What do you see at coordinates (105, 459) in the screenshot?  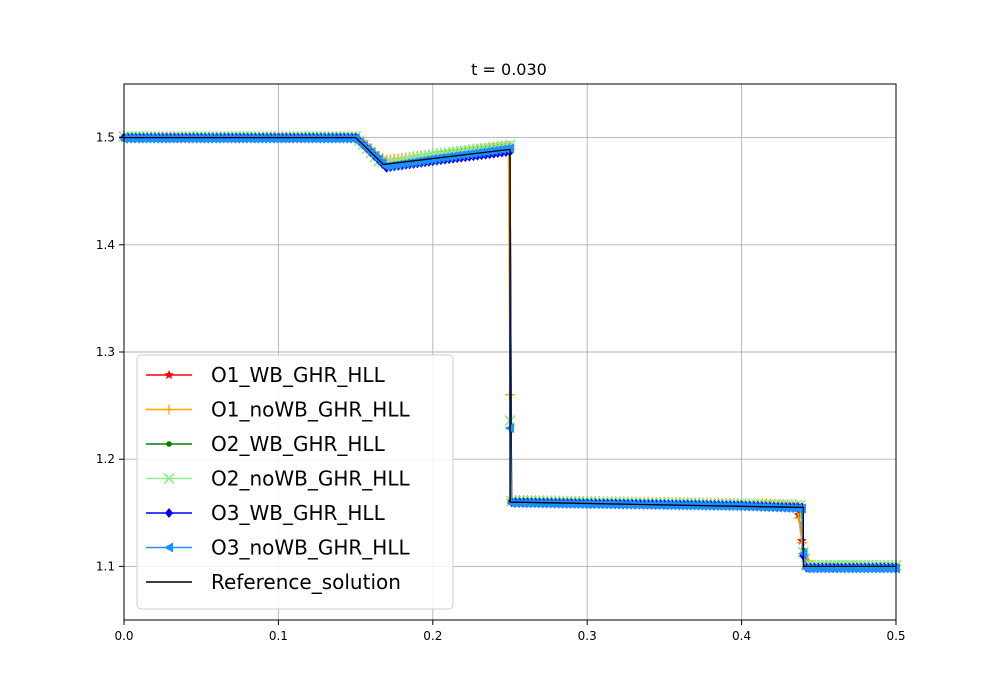 I see `y-tick-label: 1.2` at bounding box center [105, 459].